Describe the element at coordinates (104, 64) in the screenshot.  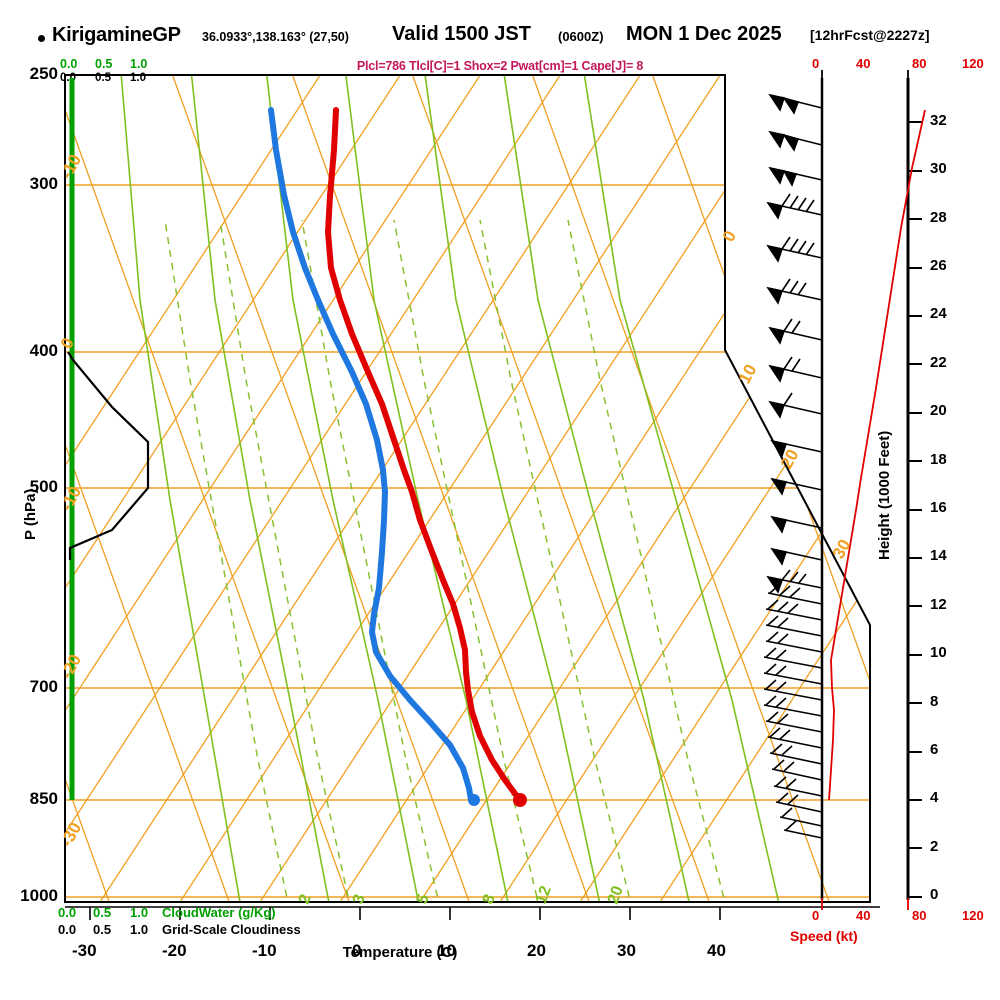
I see `cloudwater-top-tick-1: 0.5` at that location.